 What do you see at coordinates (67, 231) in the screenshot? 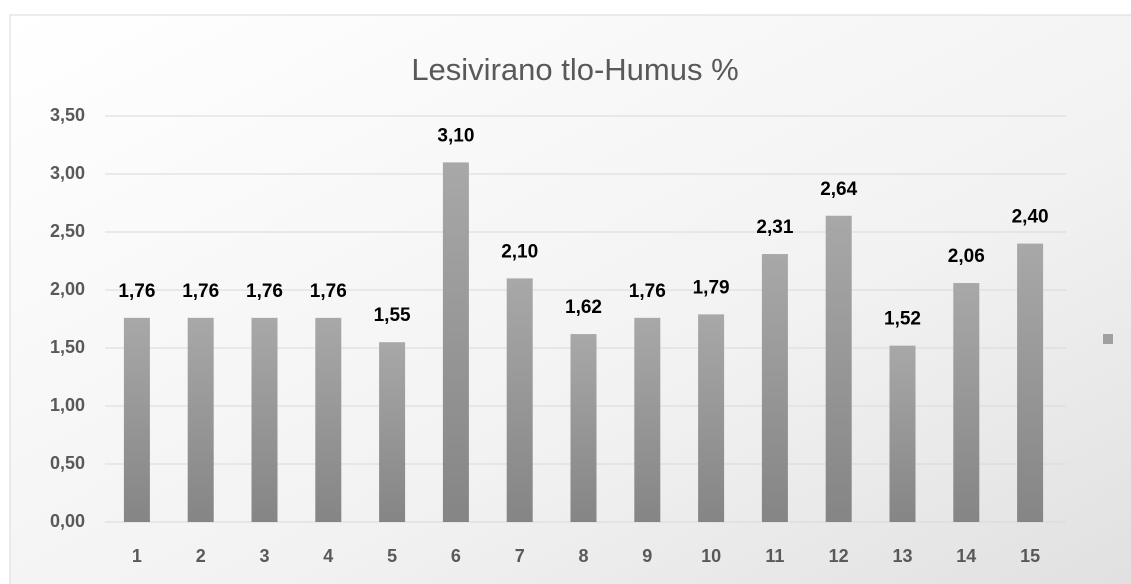
I see `y-tick-label: 2,50` at bounding box center [67, 231].